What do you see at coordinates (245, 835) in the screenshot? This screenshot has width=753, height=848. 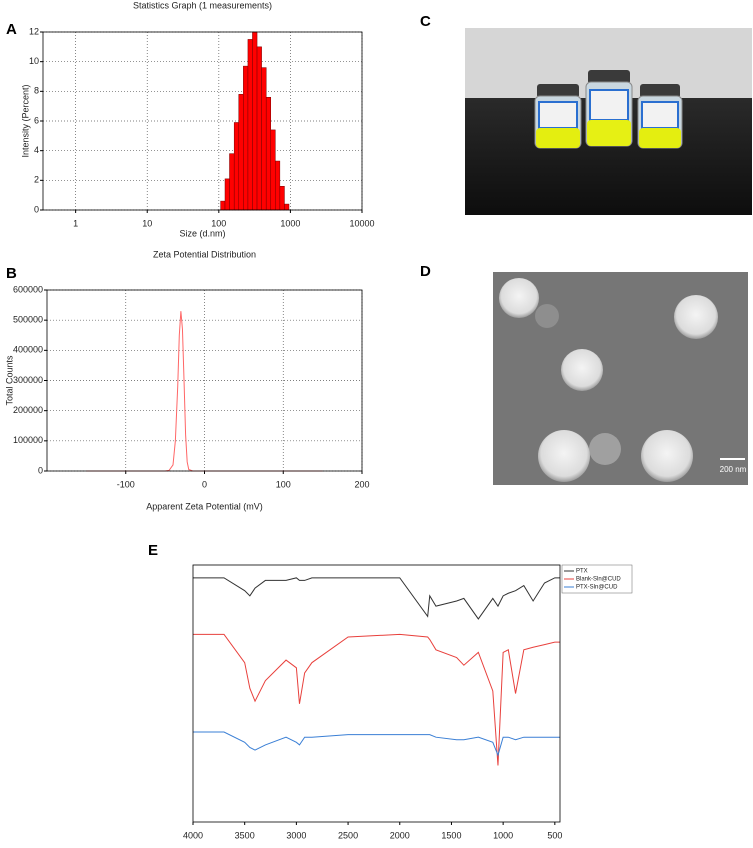 I see `x-tick-label: 3500` at bounding box center [245, 835].